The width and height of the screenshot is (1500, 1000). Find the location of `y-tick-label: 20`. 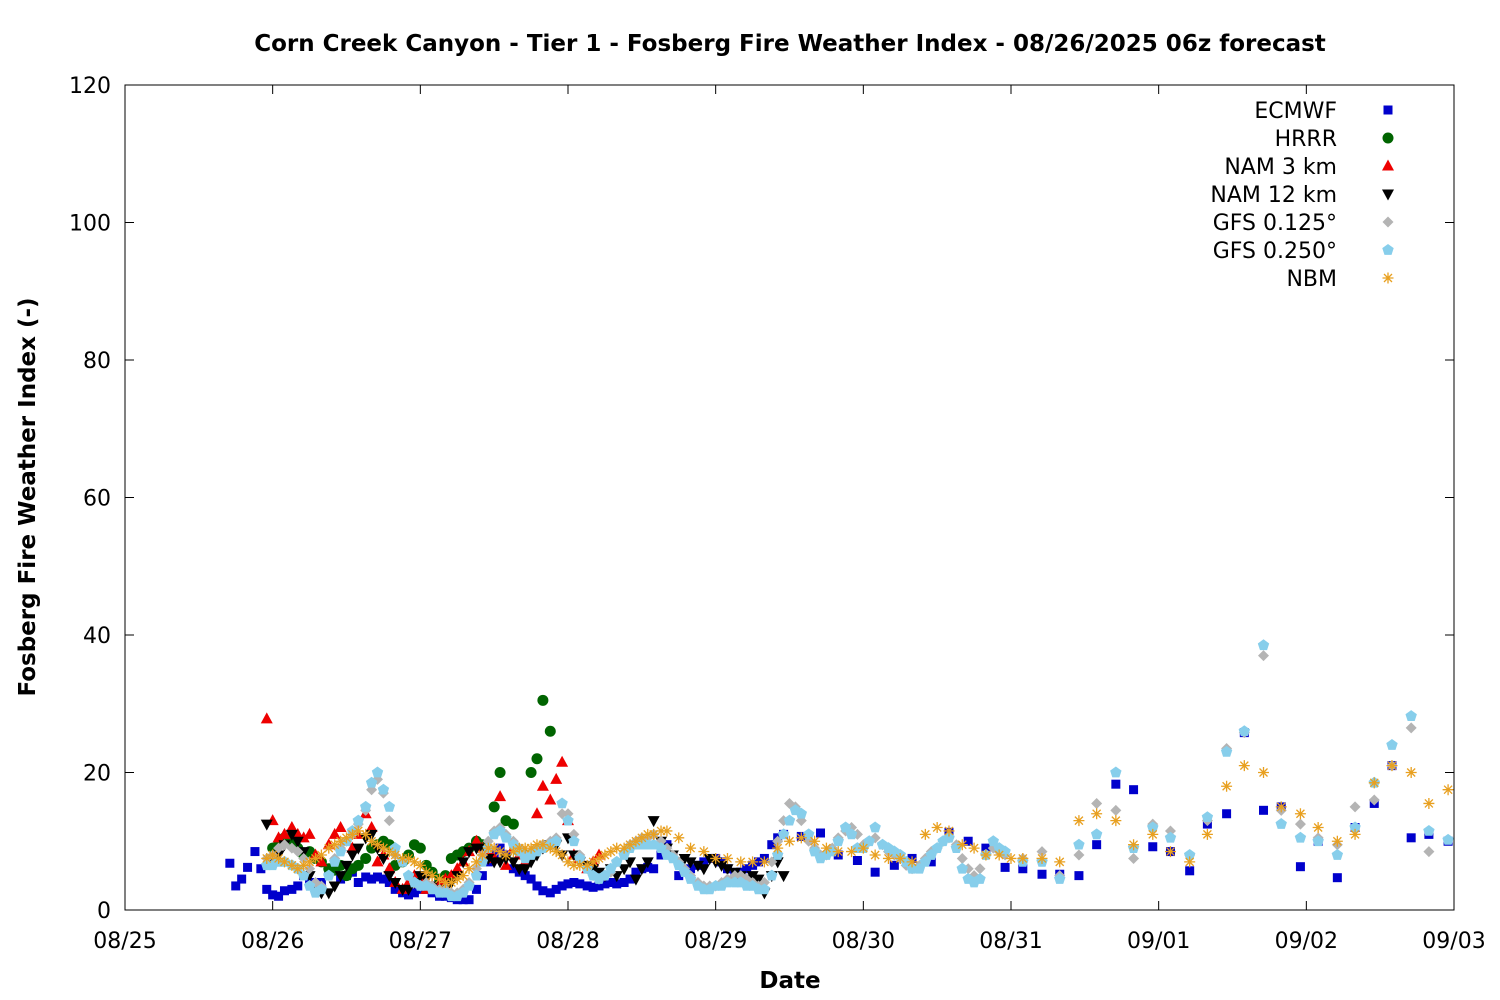

y-tick-label: 20 is located at coordinates (97, 774).